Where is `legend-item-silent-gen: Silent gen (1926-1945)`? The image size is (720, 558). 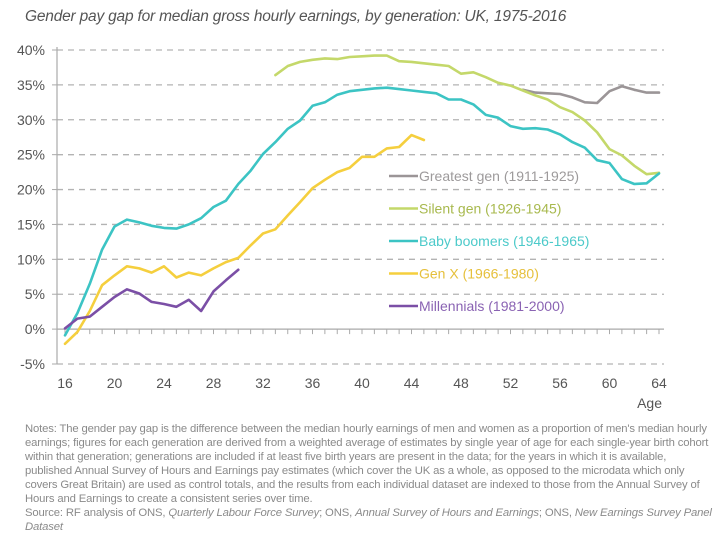 legend-item-silent-gen: Silent gen (1926-1945) is located at coordinates (475, 209).